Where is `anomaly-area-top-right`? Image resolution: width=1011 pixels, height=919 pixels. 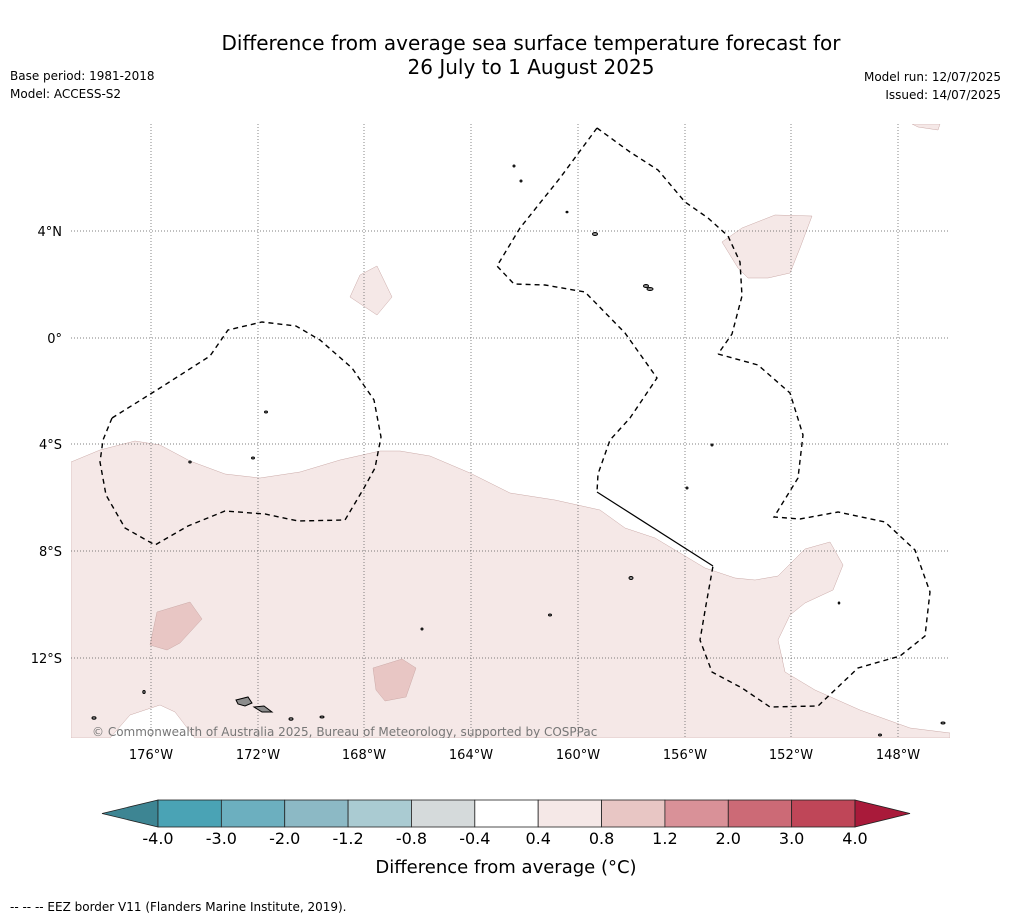 anomaly-area-top-right is located at coordinates (926, 127).